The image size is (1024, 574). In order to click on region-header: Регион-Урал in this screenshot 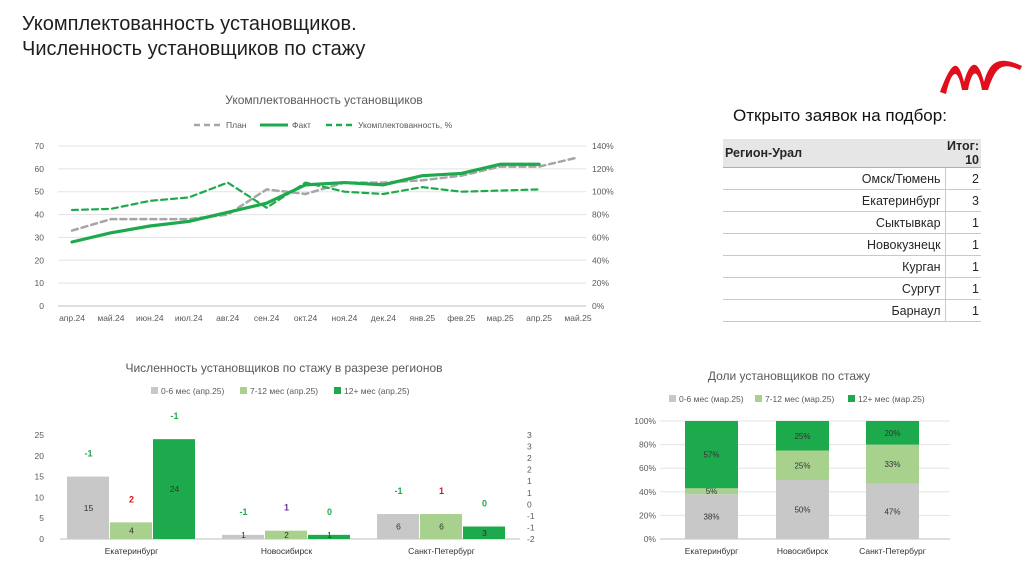, I will do `click(834, 153)`.